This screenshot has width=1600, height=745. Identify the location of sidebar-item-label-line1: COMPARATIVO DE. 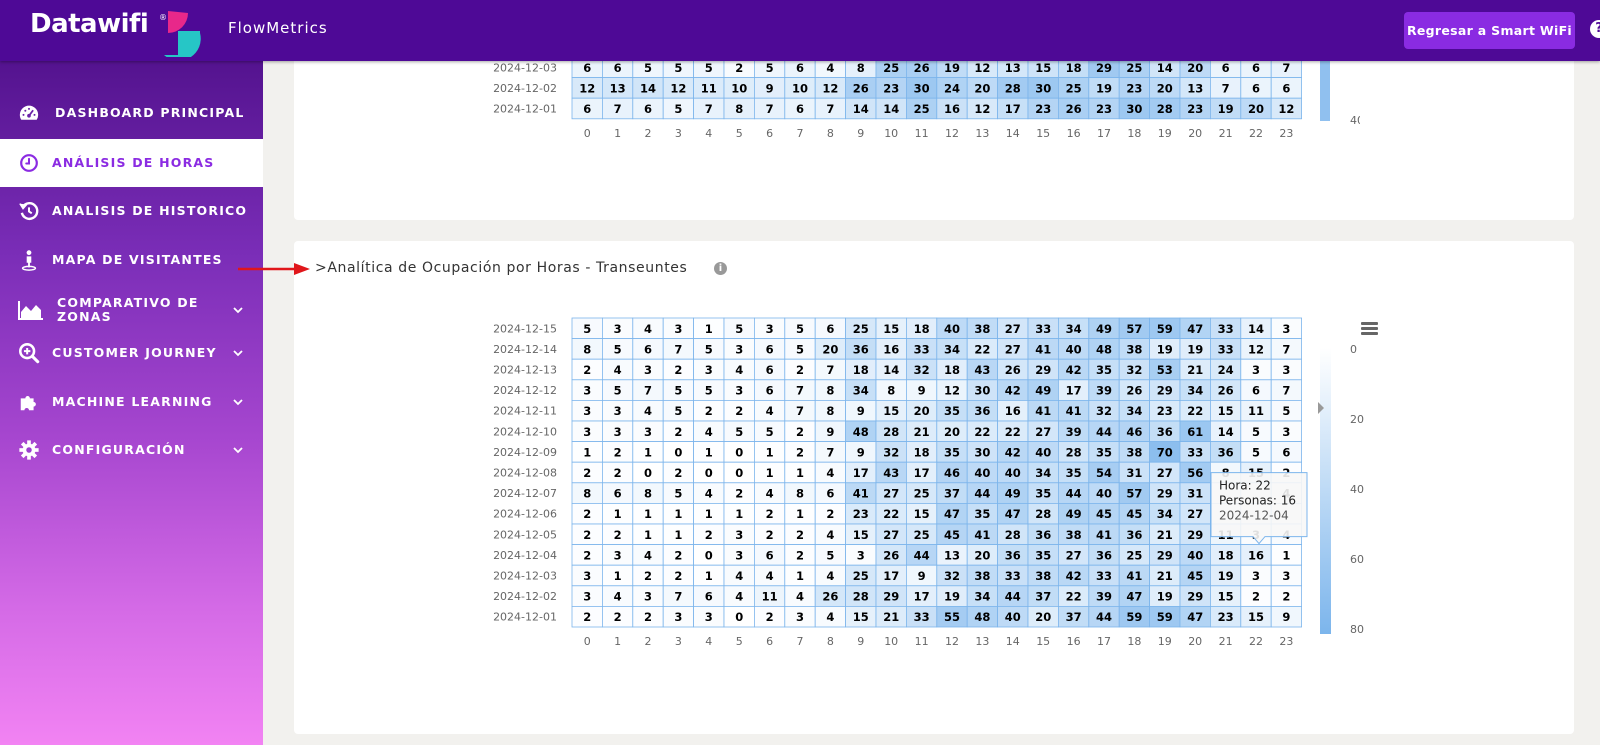
(128, 302).